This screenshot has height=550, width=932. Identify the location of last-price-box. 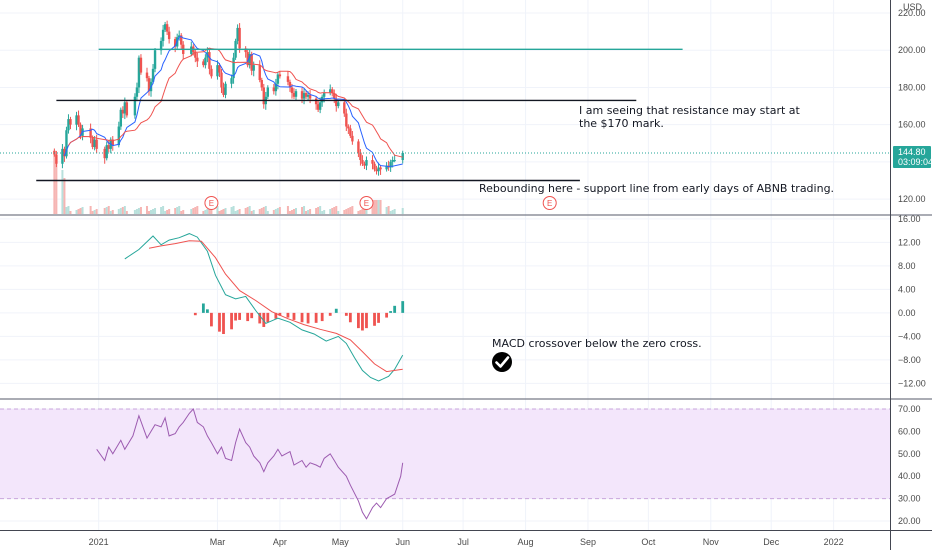
(912, 156).